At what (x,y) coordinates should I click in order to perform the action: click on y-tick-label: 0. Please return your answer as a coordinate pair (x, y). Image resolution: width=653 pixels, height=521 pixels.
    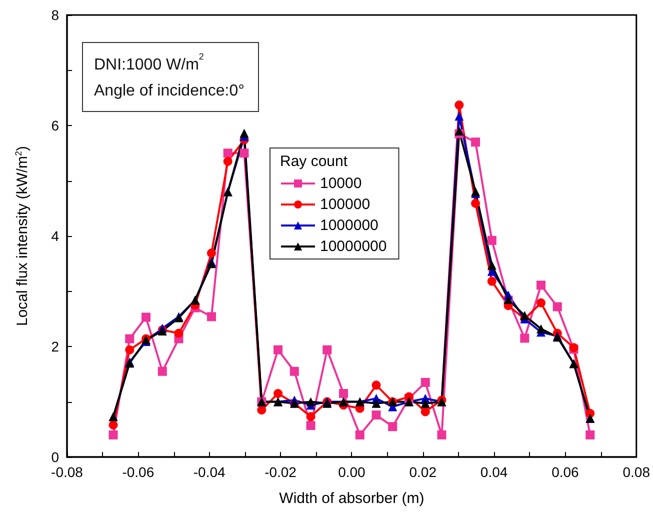
    Looking at the image, I should click on (55, 457).